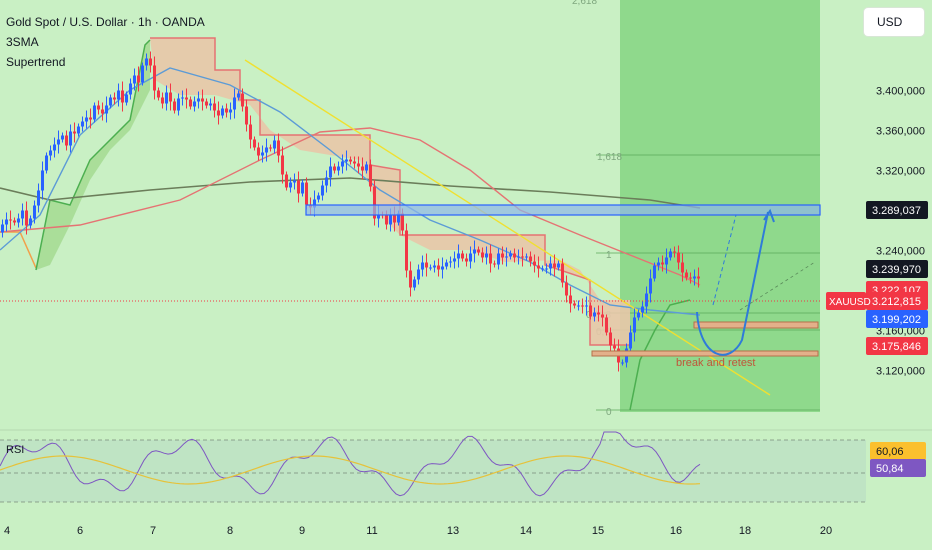 The image size is (932, 550). What do you see at coordinates (732, 283) in the screenshot?
I see `projection-curve` at bounding box center [732, 283].